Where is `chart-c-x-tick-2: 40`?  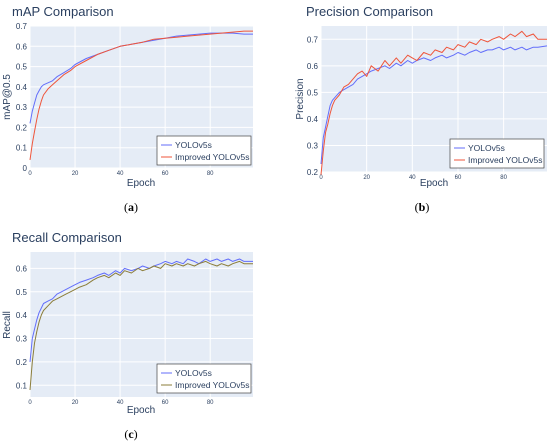 chart-c-x-tick-2: 40 is located at coordinates (120, 403).